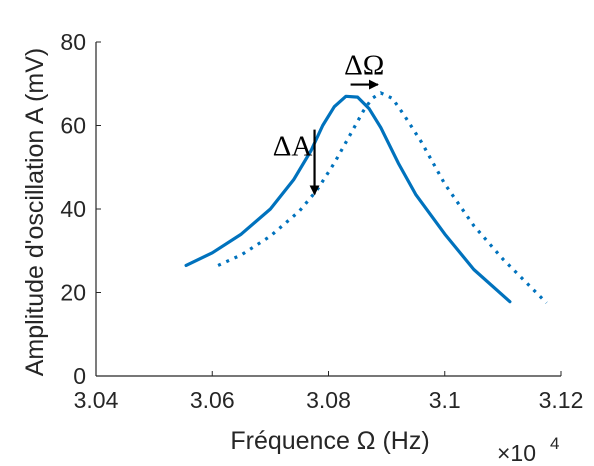  What do you see at coordinates (554, 443) in the screenshot?
I see `x-multiplier-exponent: 4` at bounding box center [554, 443].